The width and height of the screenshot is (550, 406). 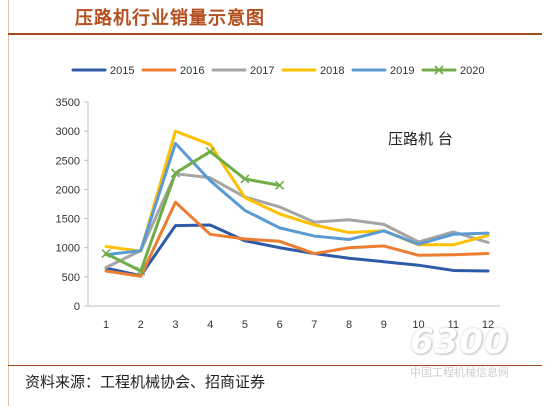 What do you see at coordinates (453, 325) in the screenshot?
I see `x-tick-label: 11` at bounding box center [453, 325].